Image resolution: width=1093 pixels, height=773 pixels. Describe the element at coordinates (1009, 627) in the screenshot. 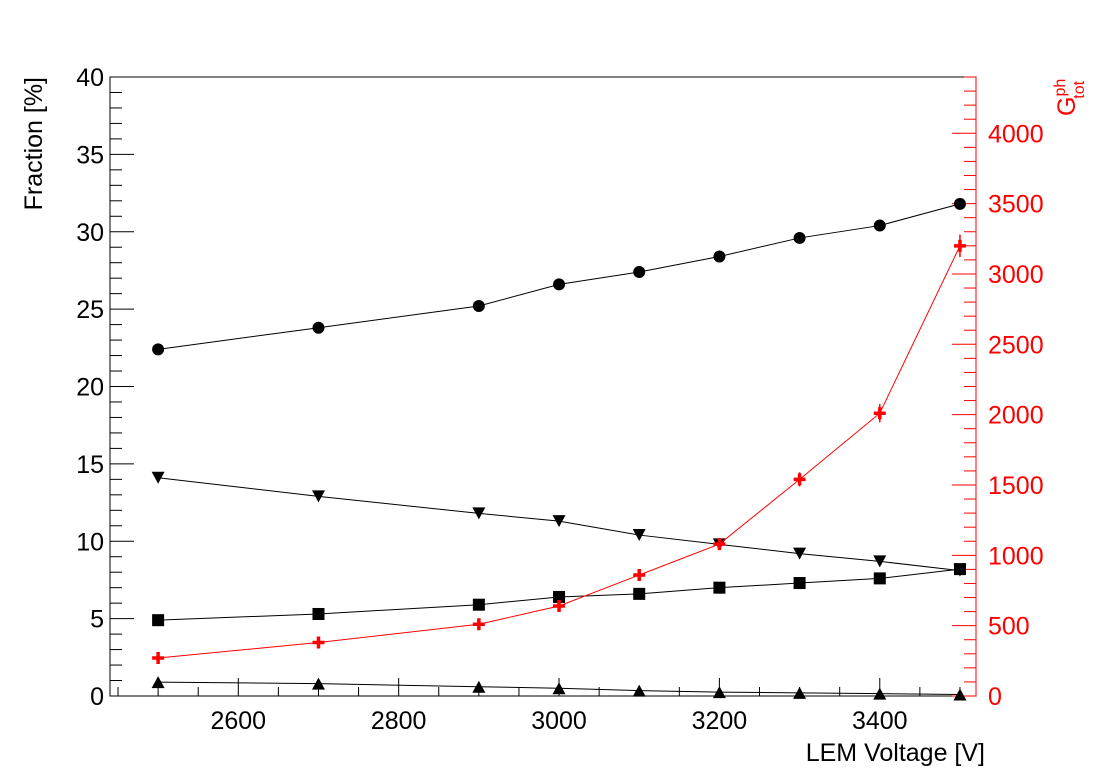

I see `y2-tick-label: 500` at that location.